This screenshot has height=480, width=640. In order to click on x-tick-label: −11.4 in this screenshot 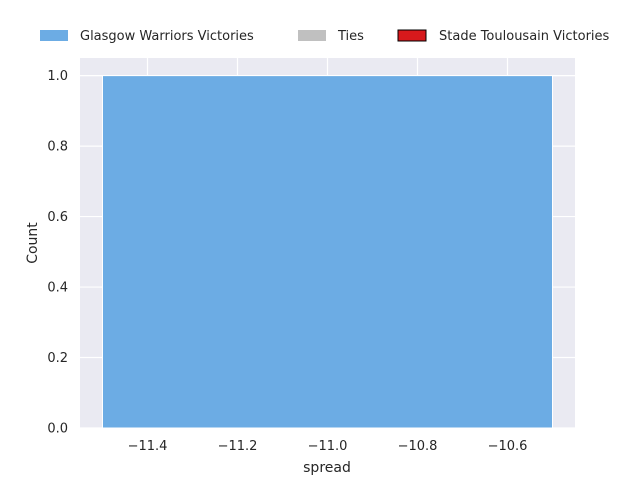, I will do `click(148, 446)`.